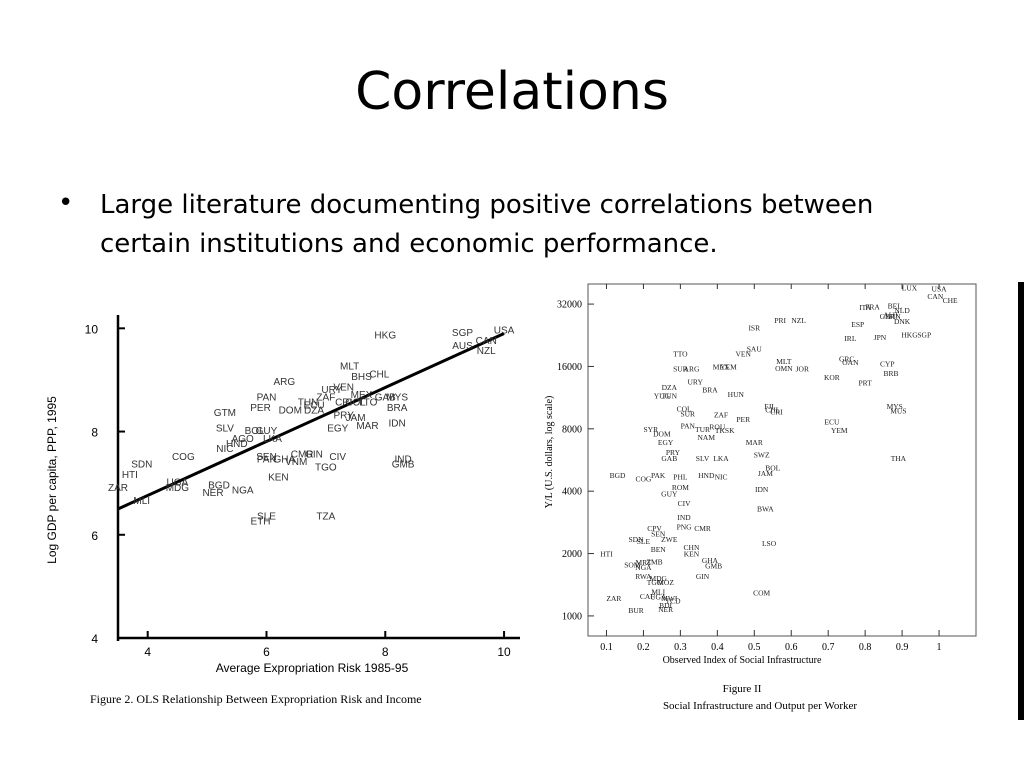  Describe the element at coordinates (141, 501) in the screenshot. I see `chart1-point-label: MLI` at that location.